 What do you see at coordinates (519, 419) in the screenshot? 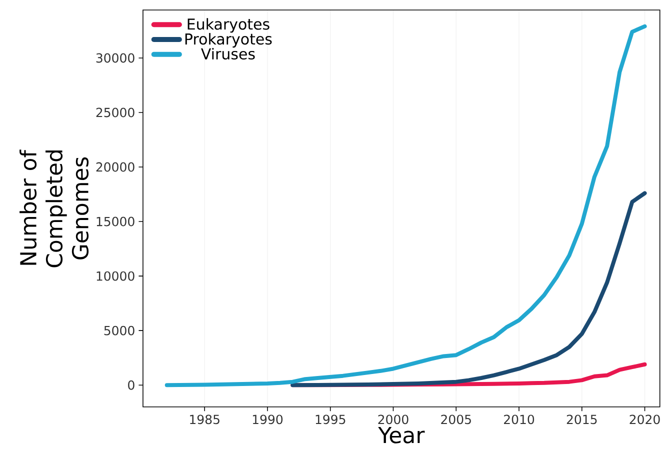
I see `x-tick-label: 2010` at bounding box center [519, 419].